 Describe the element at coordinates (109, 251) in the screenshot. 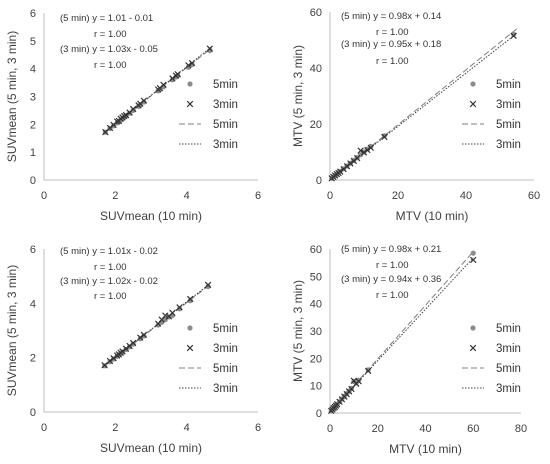

I see `fit-annotation: (5 min) y = 1.01x - 0.02` at that location.